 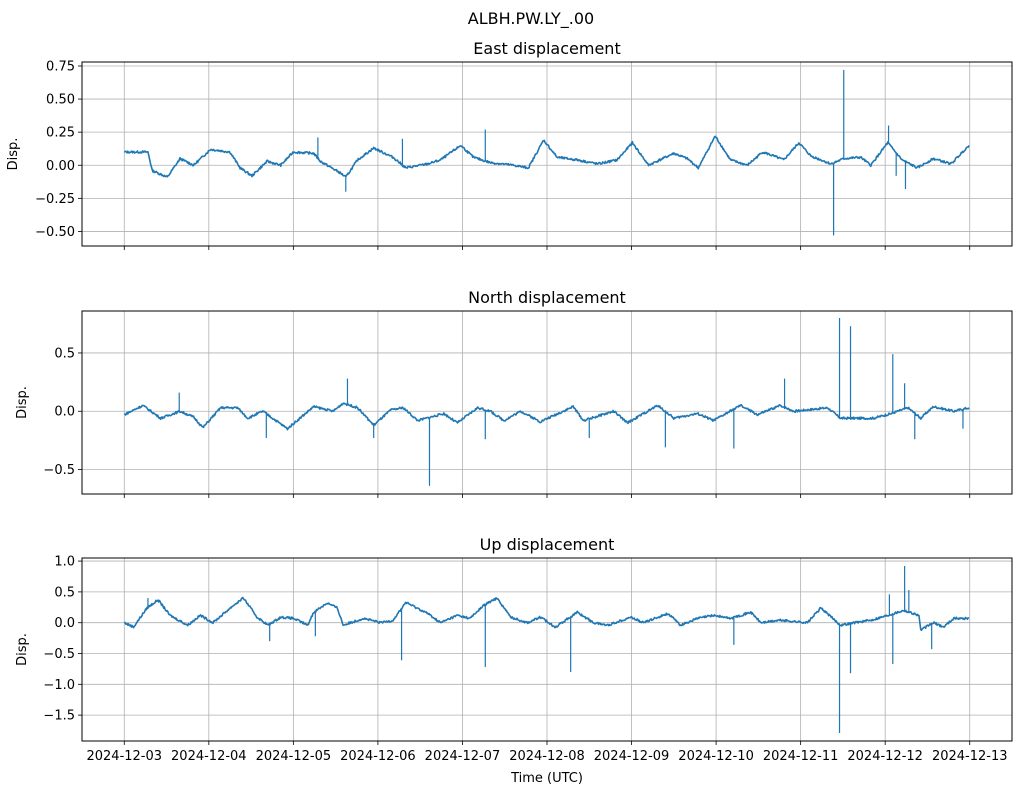 What do you see at coordinates (55, 232) in the screenshot?
I see `y-tick-label: −0.50` at bounding box center [55, 232].